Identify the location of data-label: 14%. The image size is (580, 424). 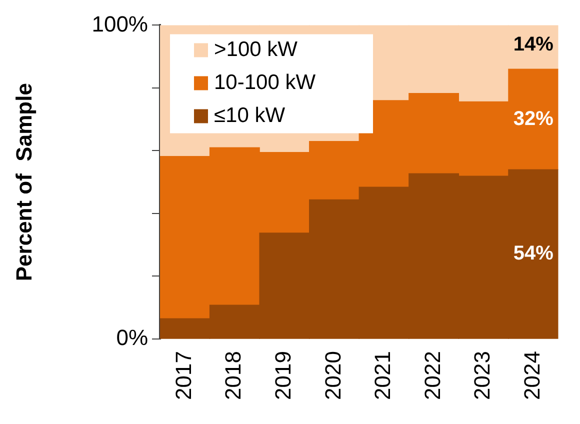
(533, 45).